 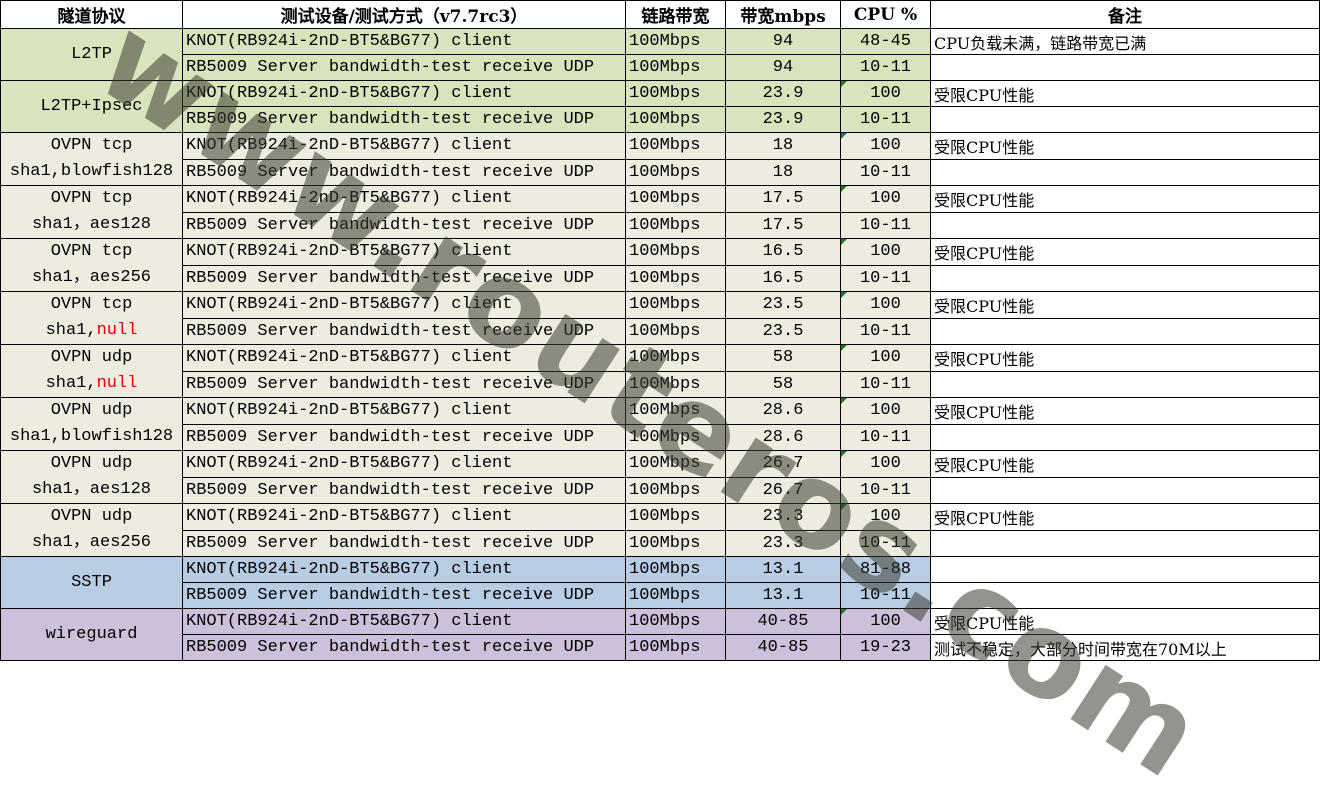 What do you see at coordinates (91, 14) in the screenshot?
I see `header-protocol: 隧道协议` at bounding box center [91, 14].